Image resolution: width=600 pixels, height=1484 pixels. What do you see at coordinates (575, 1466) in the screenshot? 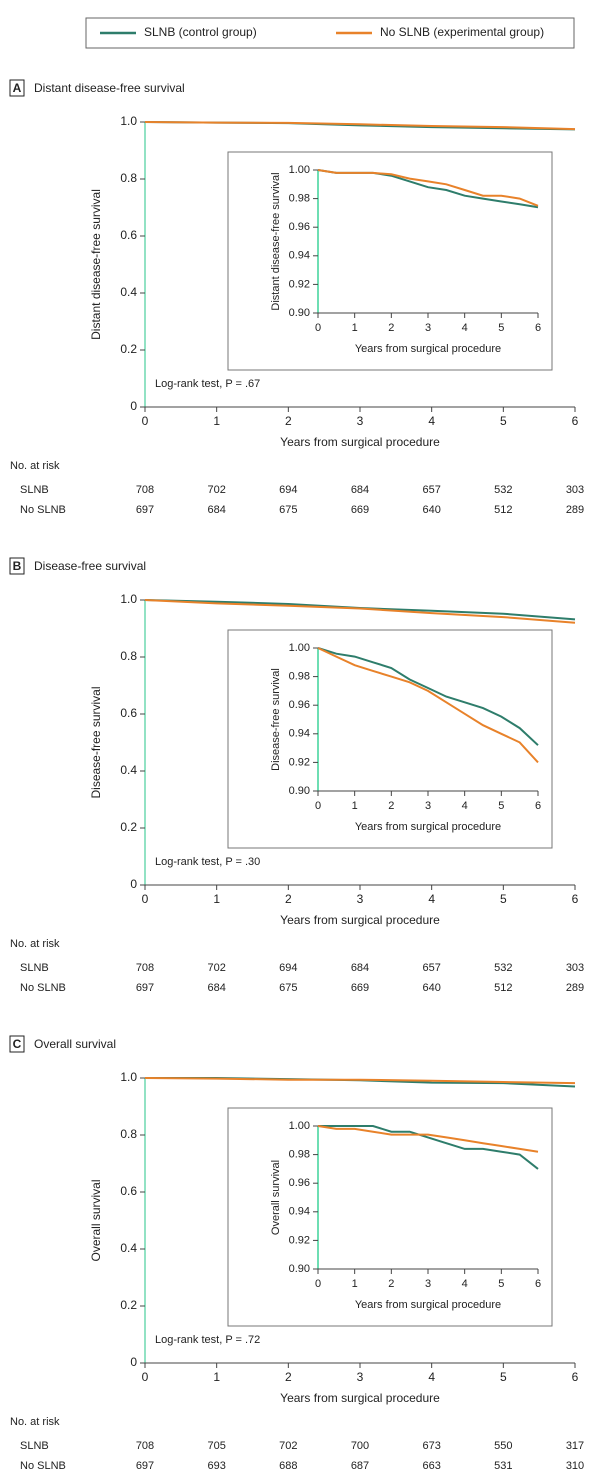
I see `risk-value: 310` at bounding box center [575, 1466].